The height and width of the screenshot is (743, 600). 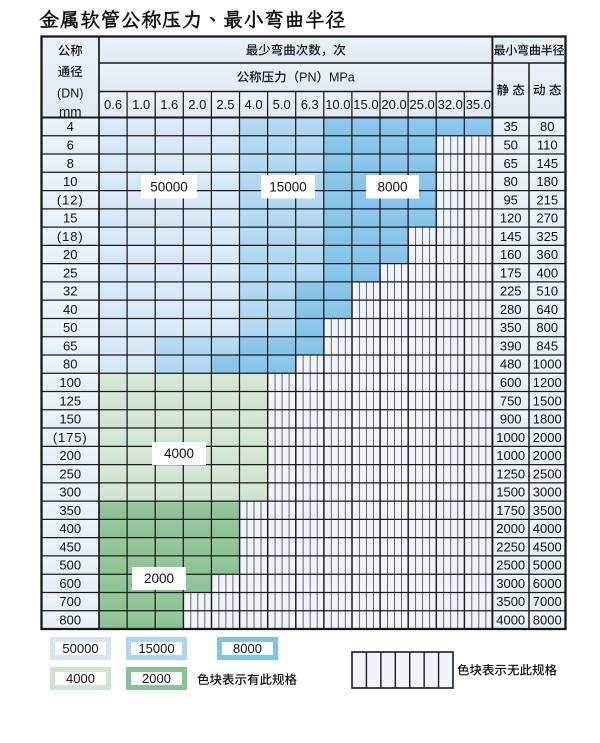 What do you see at coordinates (510, 126) in the screenshot?
I see `svg-text: 35` at bounding box center [510, 126].